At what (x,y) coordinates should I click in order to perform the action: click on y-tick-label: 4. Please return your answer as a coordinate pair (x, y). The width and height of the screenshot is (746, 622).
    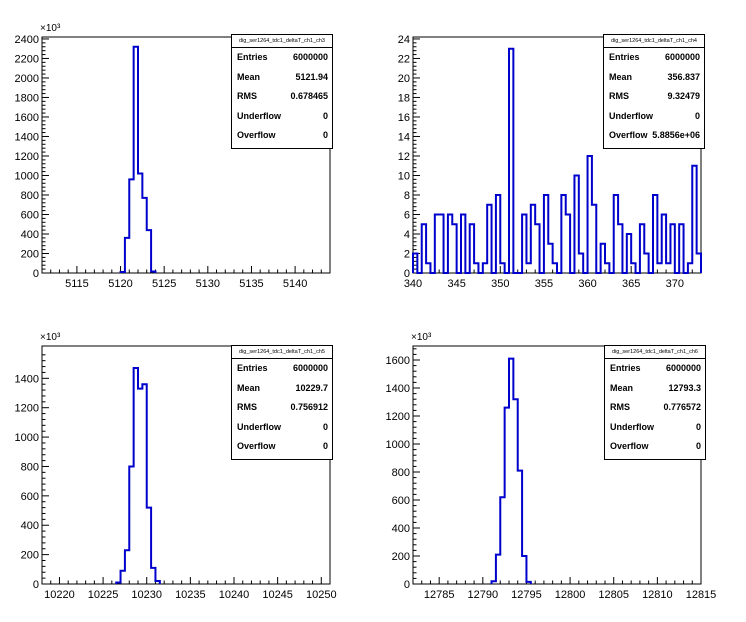
    Looking at the image, I should click on (407, 235).